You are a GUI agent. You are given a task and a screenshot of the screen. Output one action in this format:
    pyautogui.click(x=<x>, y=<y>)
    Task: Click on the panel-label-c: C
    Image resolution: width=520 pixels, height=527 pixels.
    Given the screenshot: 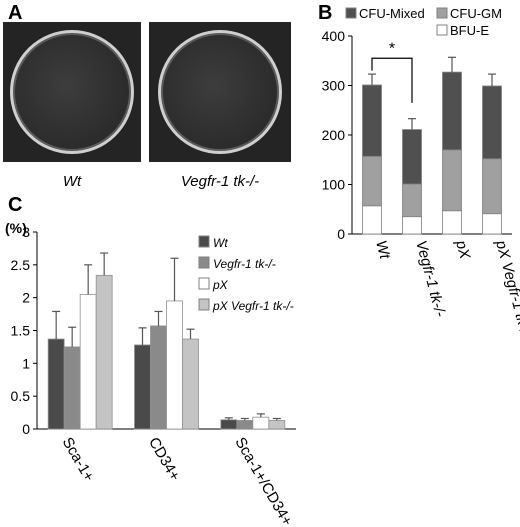 What is the action you would take?
    pyautogui.click(x=15, y=205)
    